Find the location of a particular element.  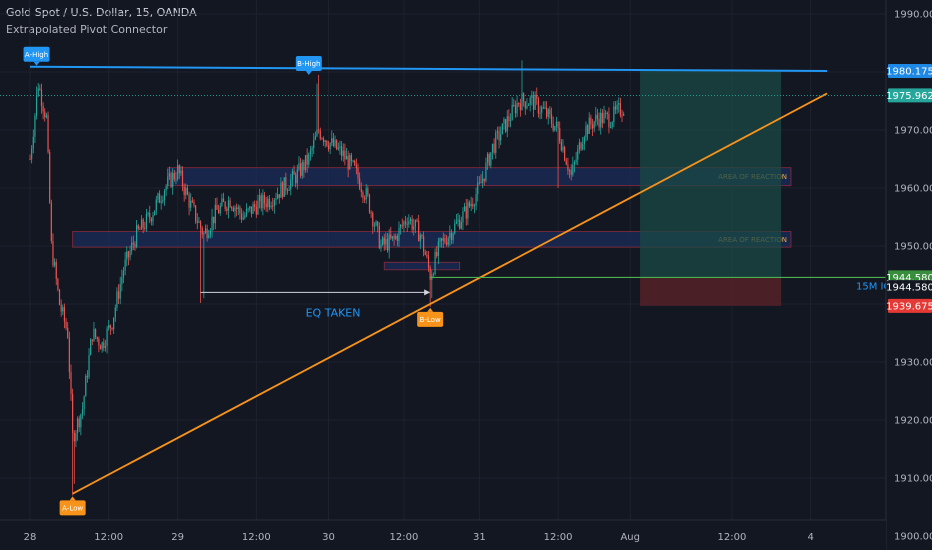

stop-zone is located at coordinates (711, 291).